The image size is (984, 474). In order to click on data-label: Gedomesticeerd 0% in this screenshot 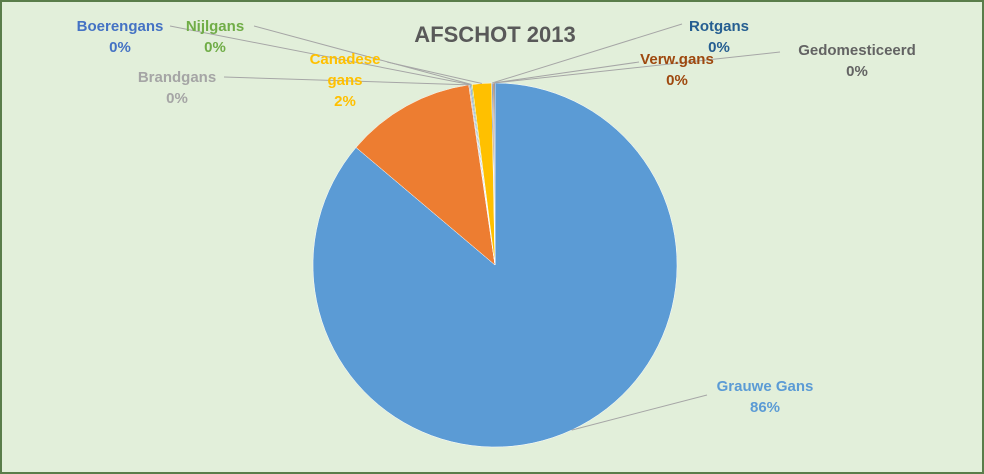, I will do `click(857, 61)`.